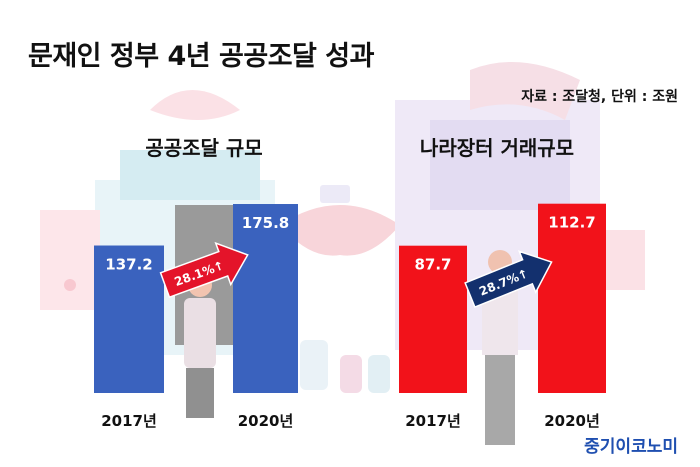 The width and height of the screenshot is (700, 467). I want to click on bar-value-label-0-0: 137.2, so click(128, 265).